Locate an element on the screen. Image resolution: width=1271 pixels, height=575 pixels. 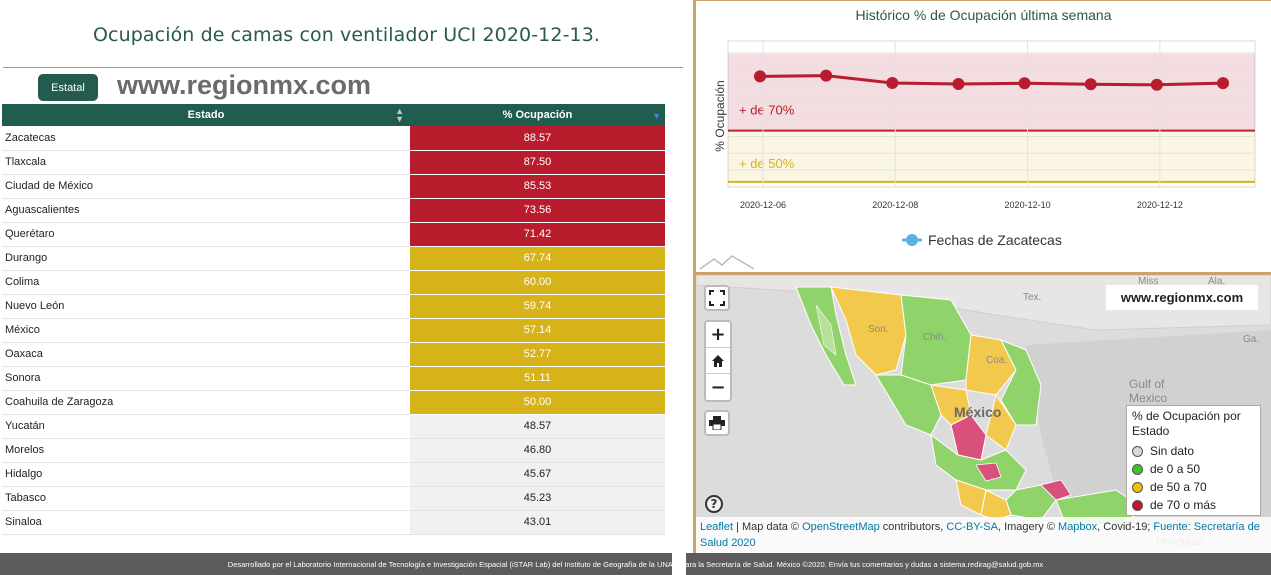
estado-cell: Aguascalientes is located at coordinates (206, 210).